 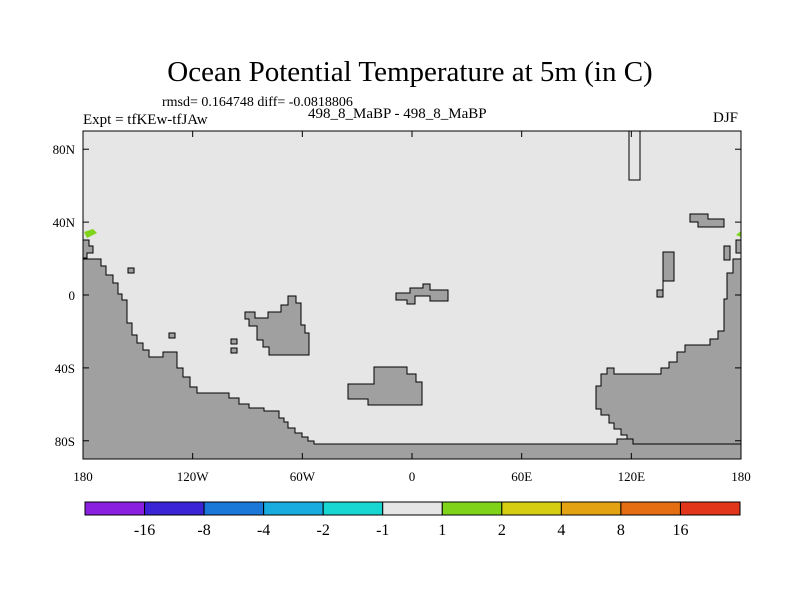 I want to click on y-tick-label: 80S, so click(x=65, y=441).